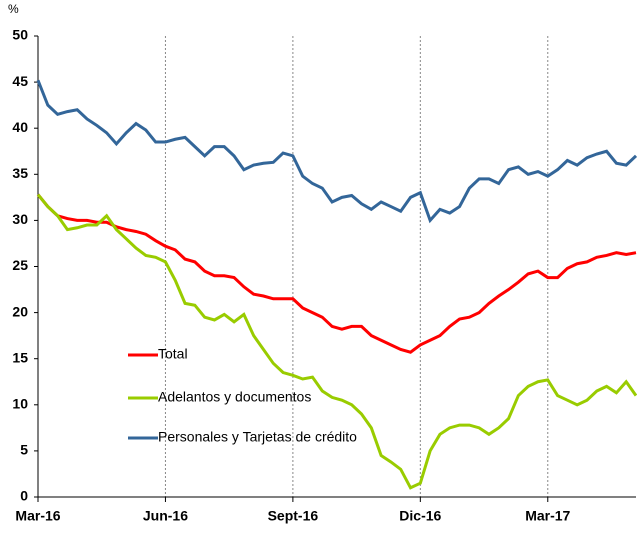  What do you see at coordinates (420, 516) in the screenshot?
I see `x-tick-label: Dic-16` at bounding box center [420, 516].